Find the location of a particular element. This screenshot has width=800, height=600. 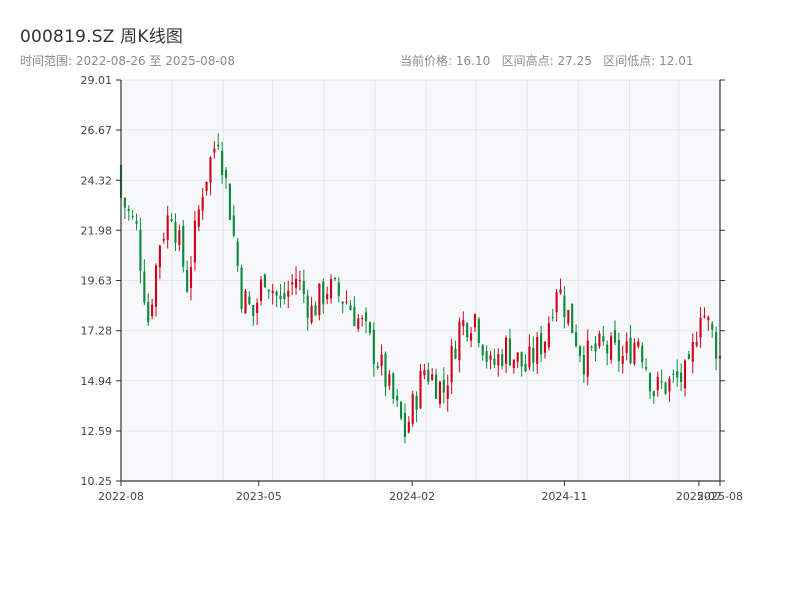

y-tick-label: 29.01 is located at coordinates (97, 80).